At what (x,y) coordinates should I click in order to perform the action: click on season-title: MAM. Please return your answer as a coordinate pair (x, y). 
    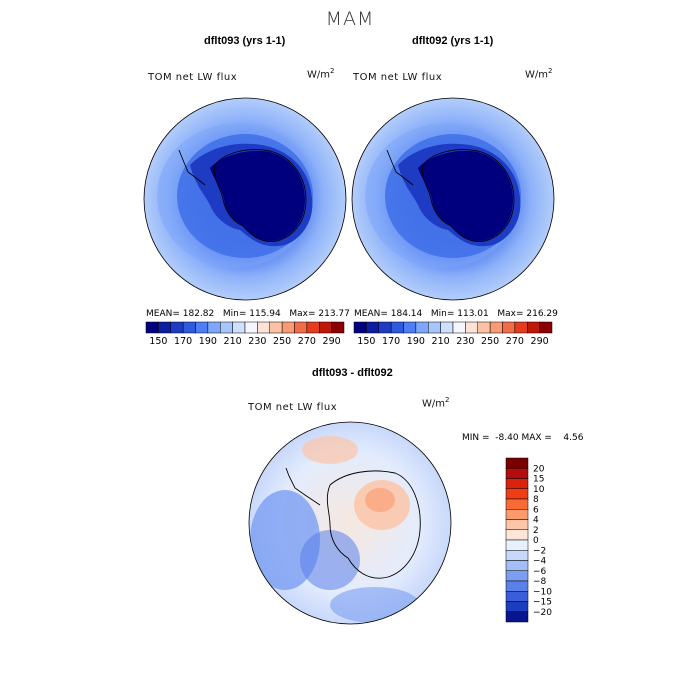
    Looking at the image, I should click on (350, 19).